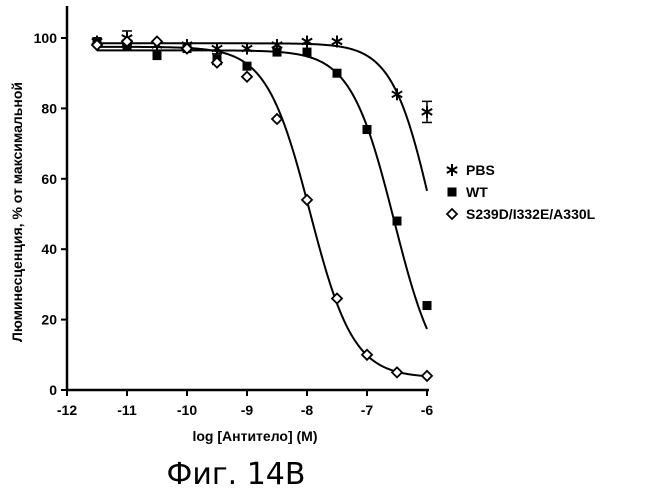  Describe the element at coordinates (236, 474) in the screenshot. I see `figure-caption: Фиг. 14B` at that location.